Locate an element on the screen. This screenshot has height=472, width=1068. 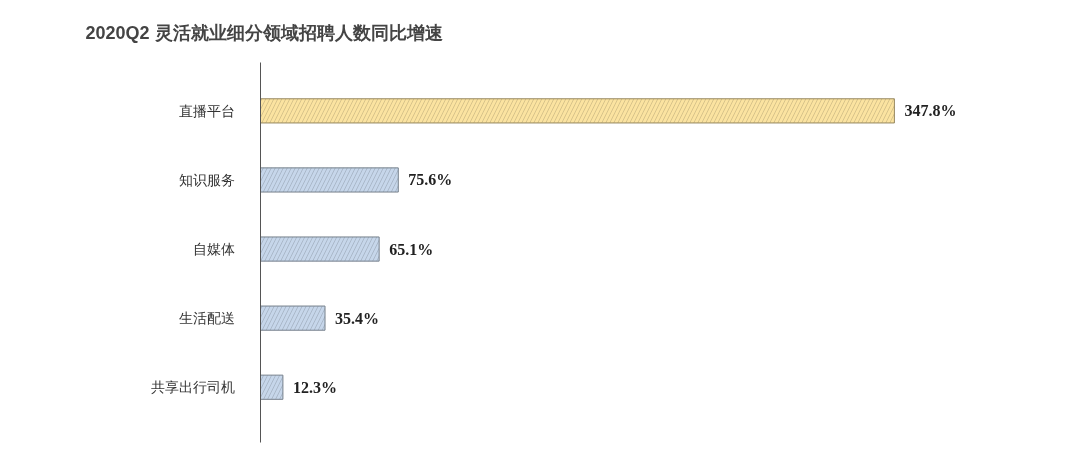
y-tick-label: 知识服务 is located at coordinates (206, 179).